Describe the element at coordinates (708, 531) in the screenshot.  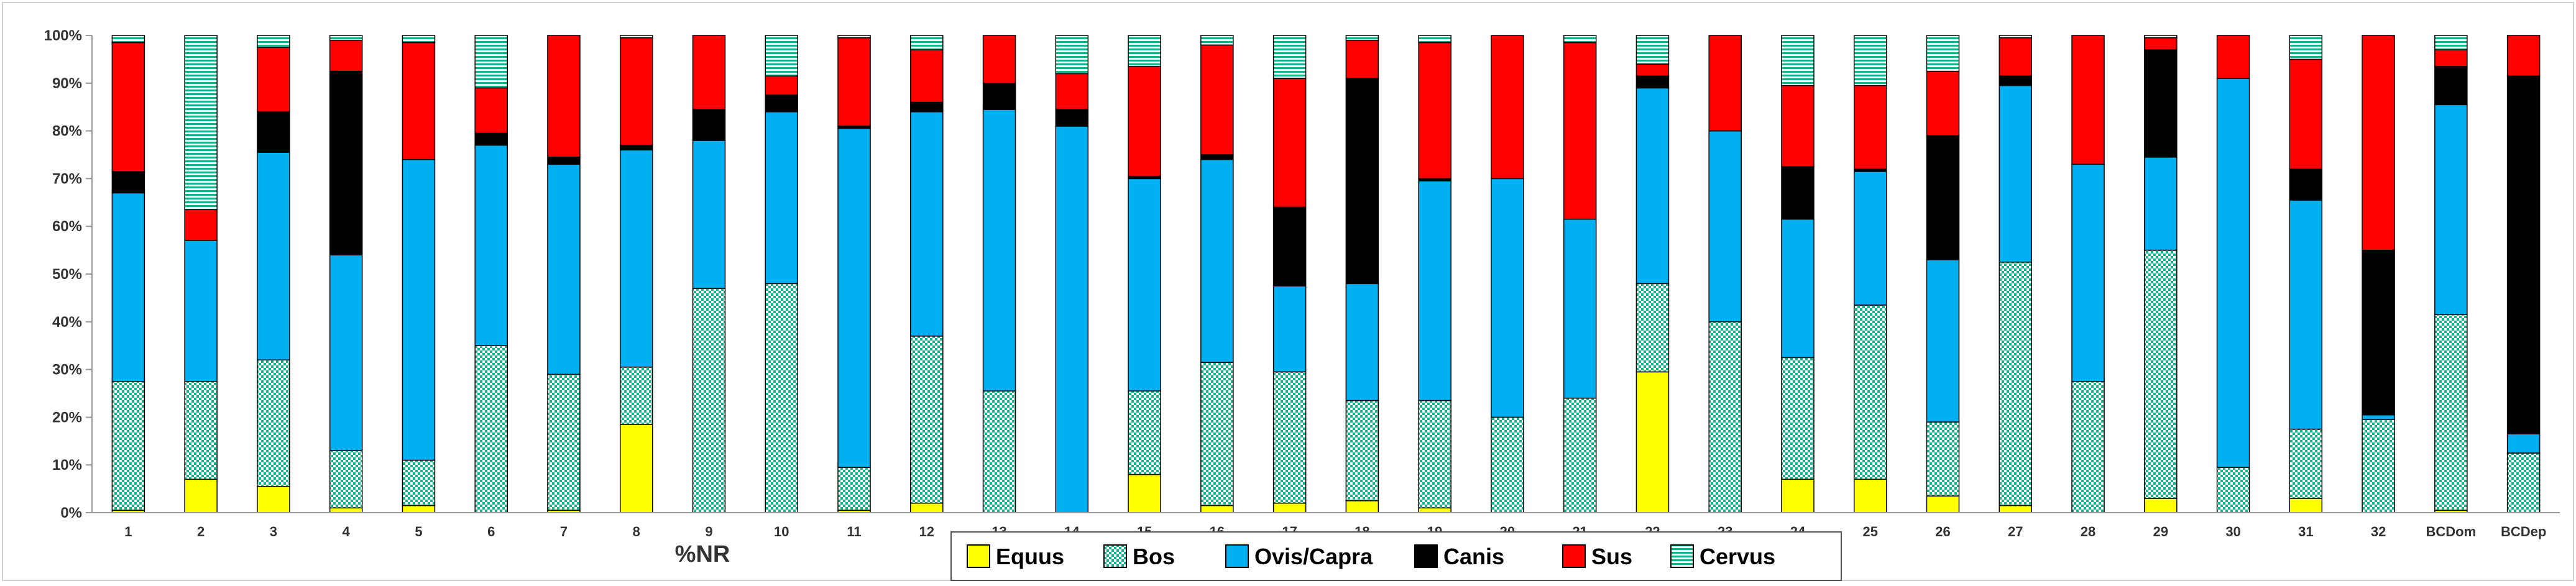
I see `x-tick-label: 9` at that location.